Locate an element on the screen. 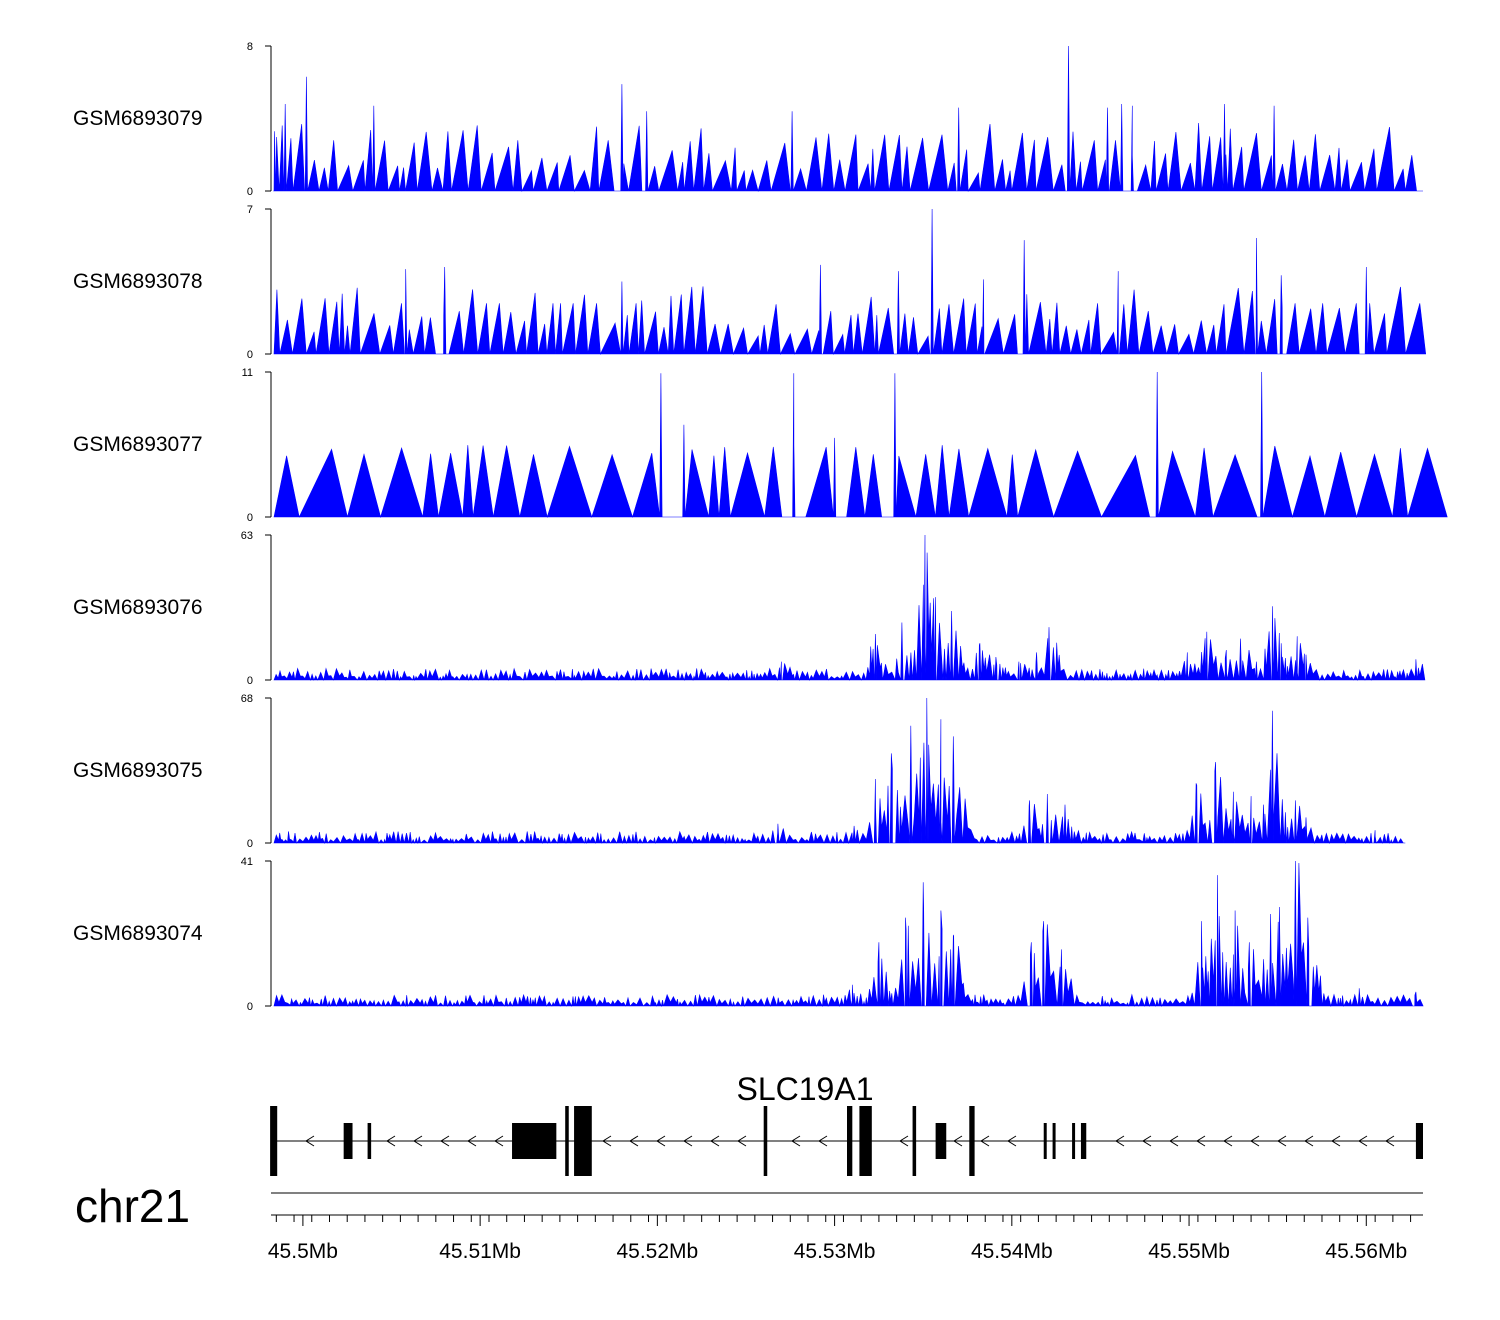 The width and height of the screenshot is (1500, 1320). x-tick-label: 45.54Mb is located at coordinates (1012, 1251).